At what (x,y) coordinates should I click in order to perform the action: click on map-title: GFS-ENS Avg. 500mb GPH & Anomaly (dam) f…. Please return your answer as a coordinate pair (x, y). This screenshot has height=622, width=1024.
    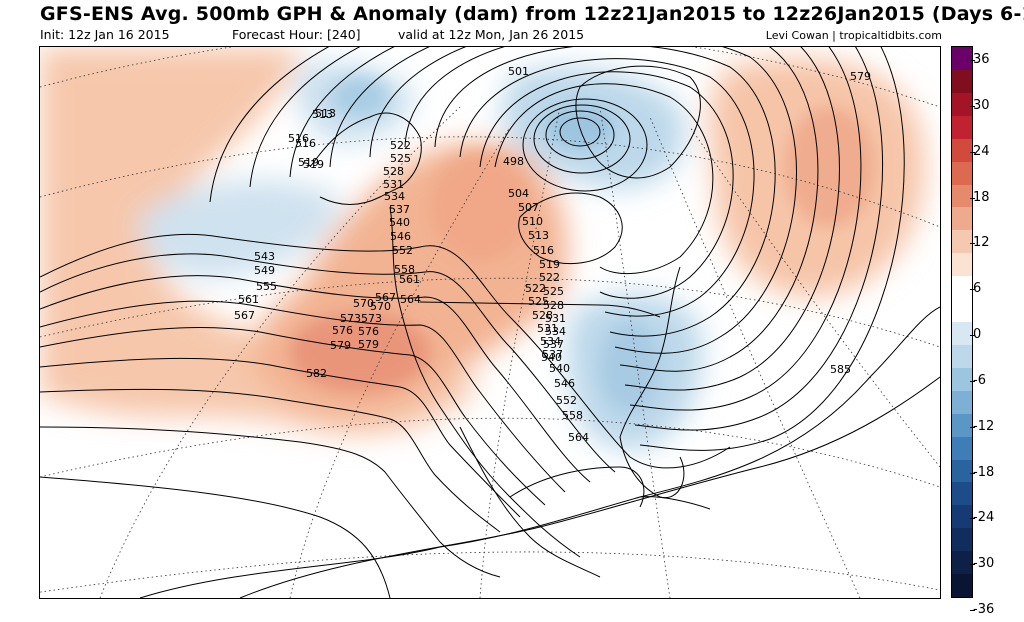
    Looking at the image, I should click on (532, 14).